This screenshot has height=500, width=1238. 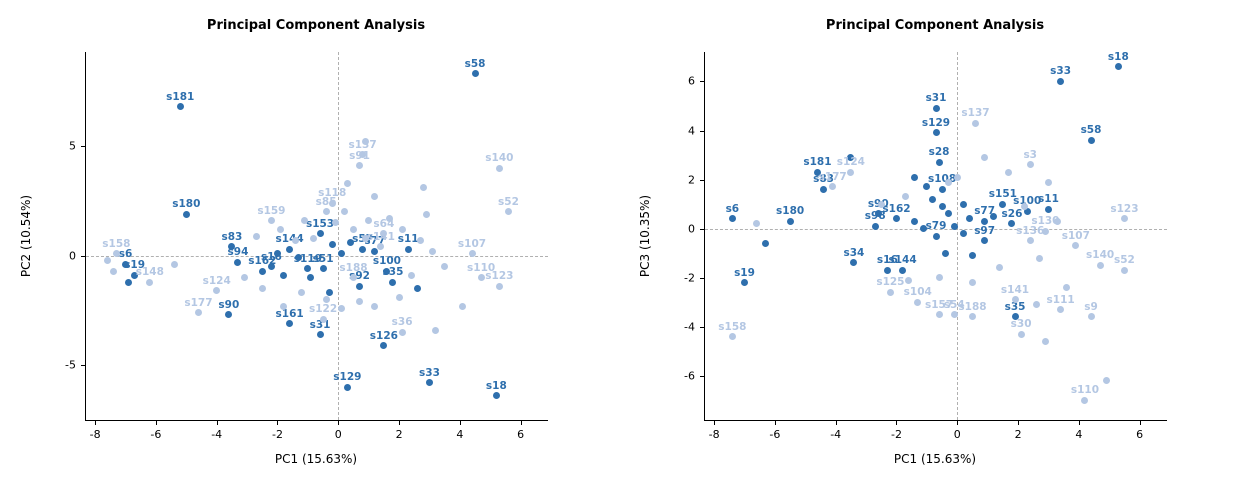 What do you see at coordinates (323, 309) in the screenshot?
I see `point-label: s122` at bounding box center [323, 309].